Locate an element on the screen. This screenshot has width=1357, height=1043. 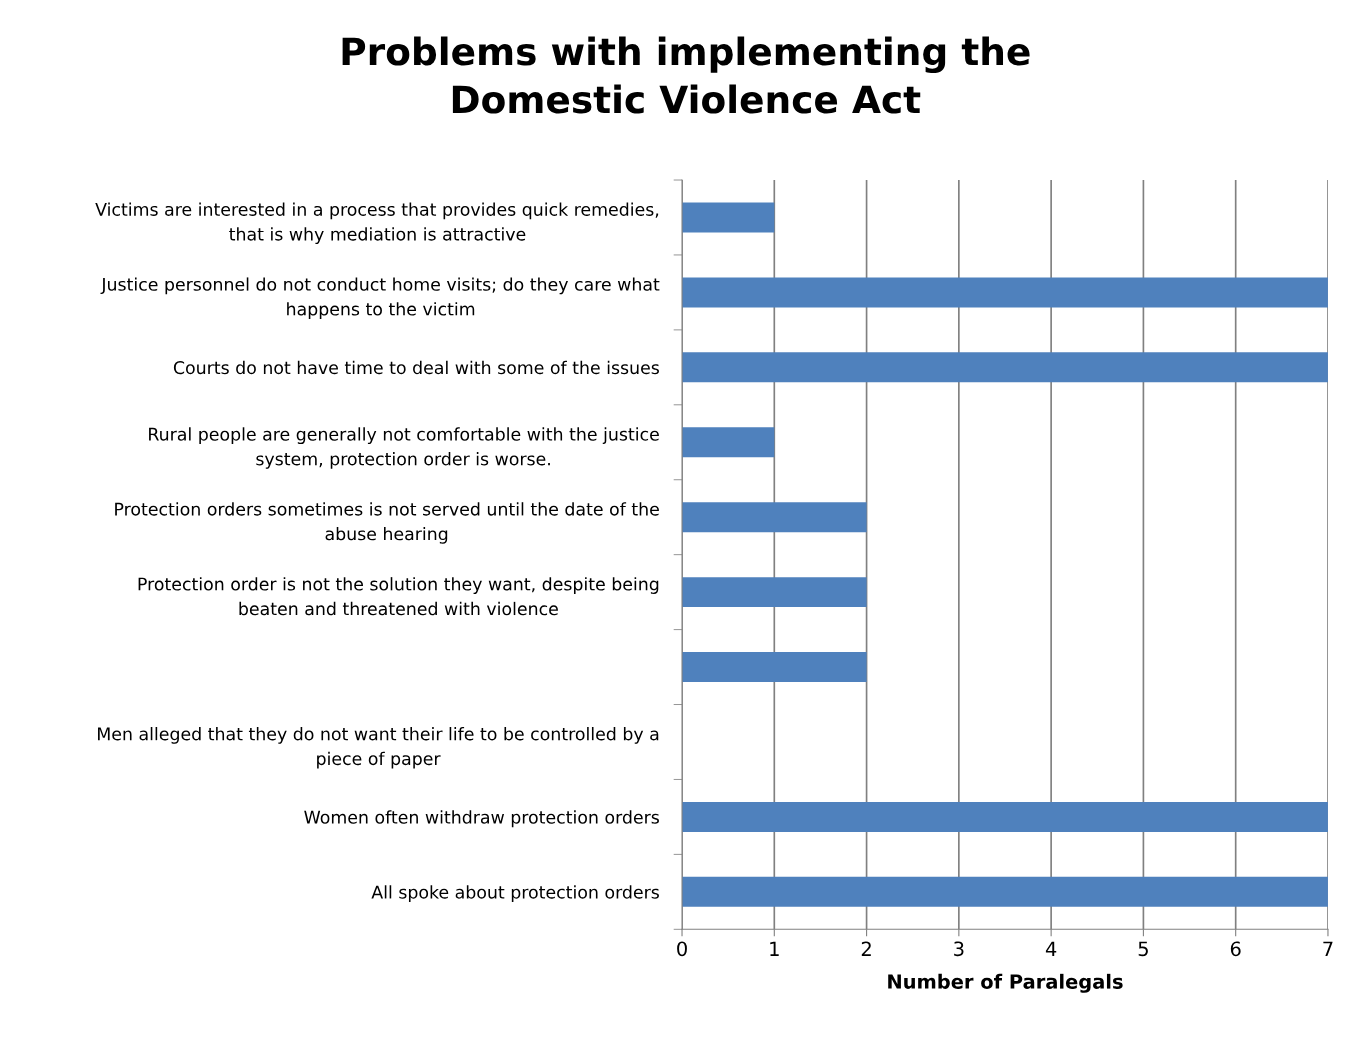
y-tick-label: Courts do not have time to deal with some of the issues is located at coordinates (416, 367).